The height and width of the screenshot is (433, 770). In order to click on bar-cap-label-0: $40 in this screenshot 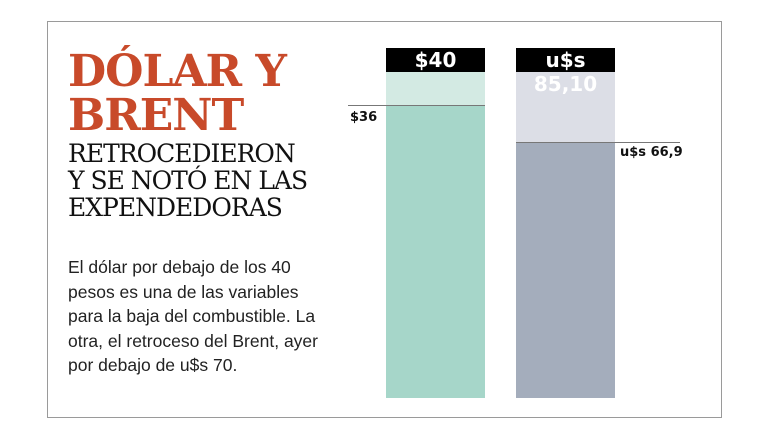, I will do `click(435, 60)`.